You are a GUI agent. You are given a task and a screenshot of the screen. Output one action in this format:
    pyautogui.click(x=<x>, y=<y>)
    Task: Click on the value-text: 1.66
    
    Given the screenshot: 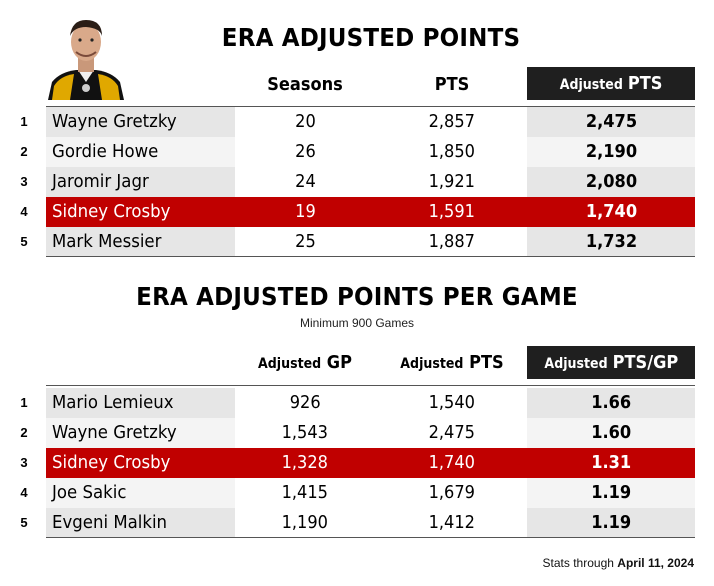 What is the action you would take?
    pyautogui.click(x=611, y=402)
    